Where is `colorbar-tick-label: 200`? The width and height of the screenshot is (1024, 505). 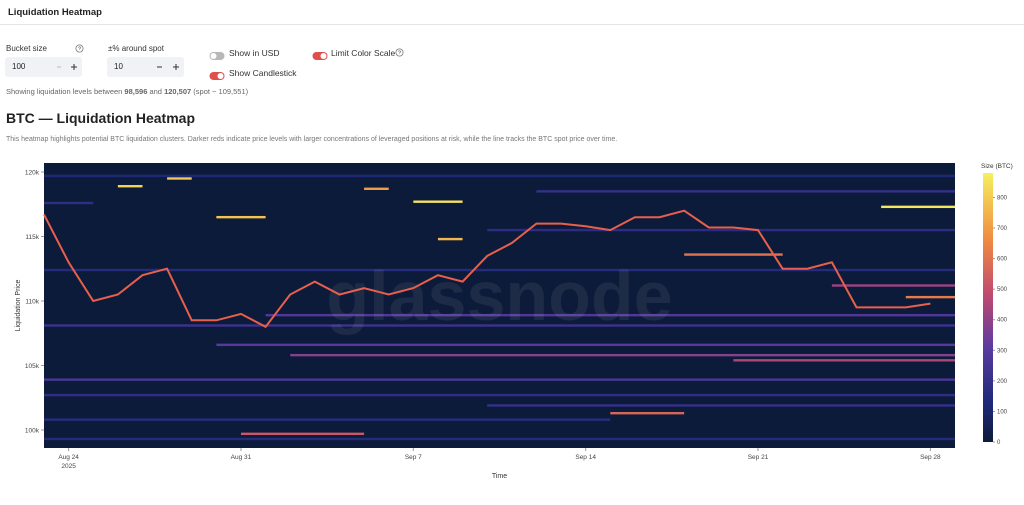
colorbar-tick-label: 200 is located at coordinates (1002, 382).